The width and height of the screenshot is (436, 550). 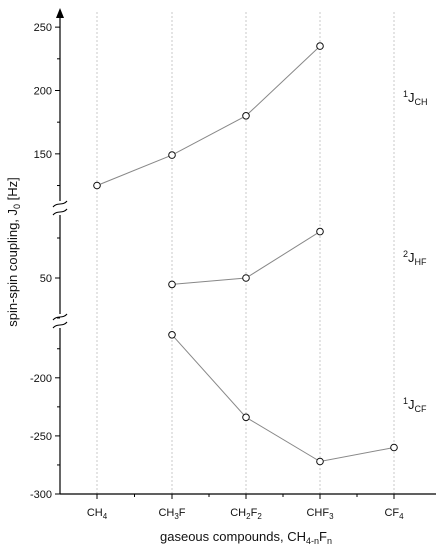 What do you see at coordinates (320, 514) in the screenshot?
I see `x-tick-label-3: CHF3` at bounding box center [320, 514].